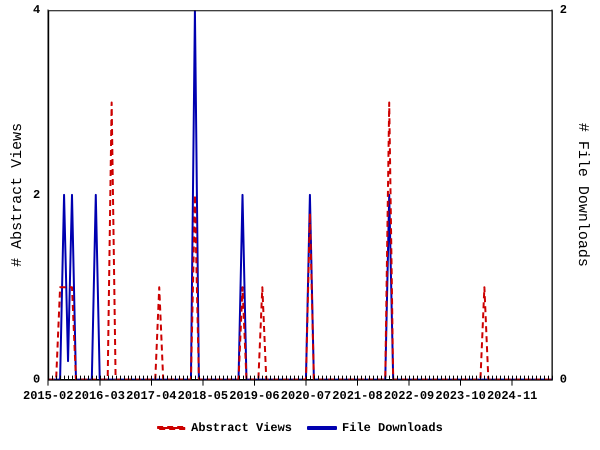 The width and height of the screenshot is (600, 450). I want to click on y2-axis-title: # File Downloads, so click(583, 194).